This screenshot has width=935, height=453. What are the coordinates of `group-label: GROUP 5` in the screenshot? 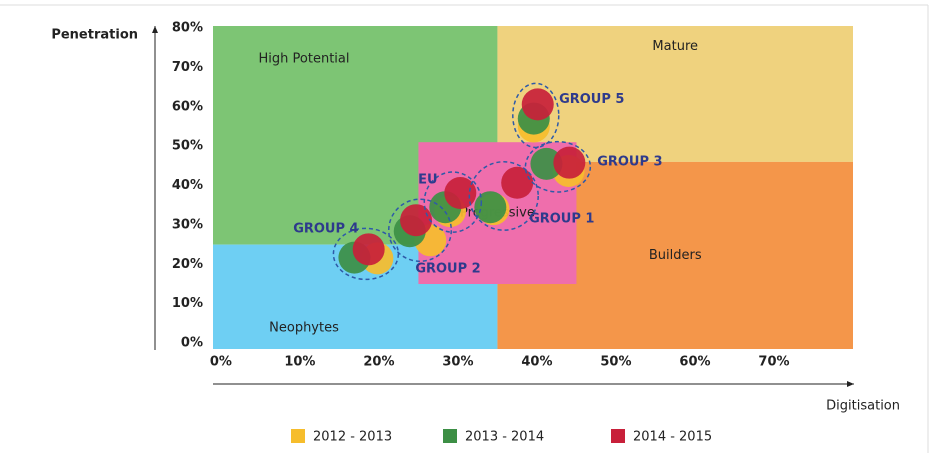 It's located at (591, 99).